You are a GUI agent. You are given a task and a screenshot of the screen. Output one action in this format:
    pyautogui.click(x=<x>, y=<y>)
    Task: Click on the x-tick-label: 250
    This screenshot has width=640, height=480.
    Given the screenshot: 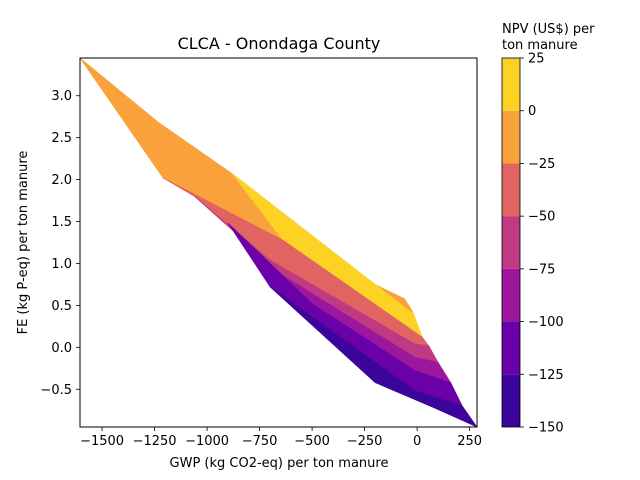 What is the action you would take?
    pyautogui.click(x=469, y=441)
    